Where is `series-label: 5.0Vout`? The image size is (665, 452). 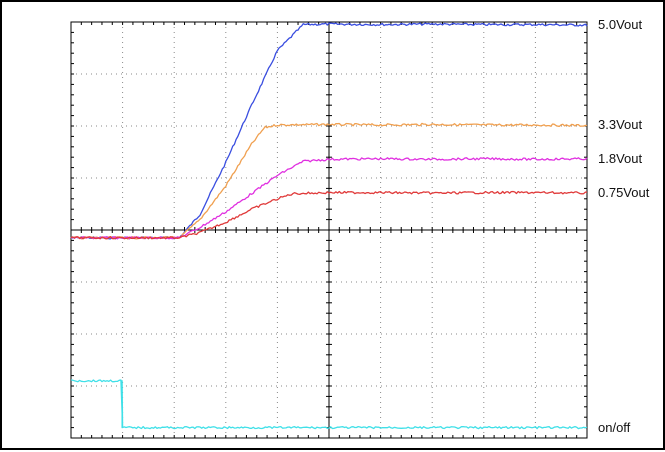 series-label: 5.0Vout is located at coordinates (620, 25).